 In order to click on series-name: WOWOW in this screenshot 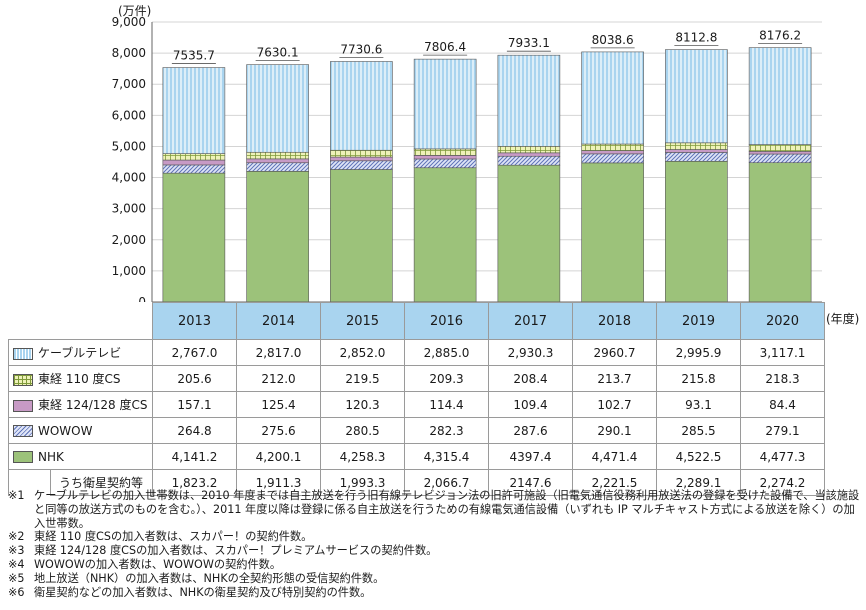, I will do `click(65, 430)`.